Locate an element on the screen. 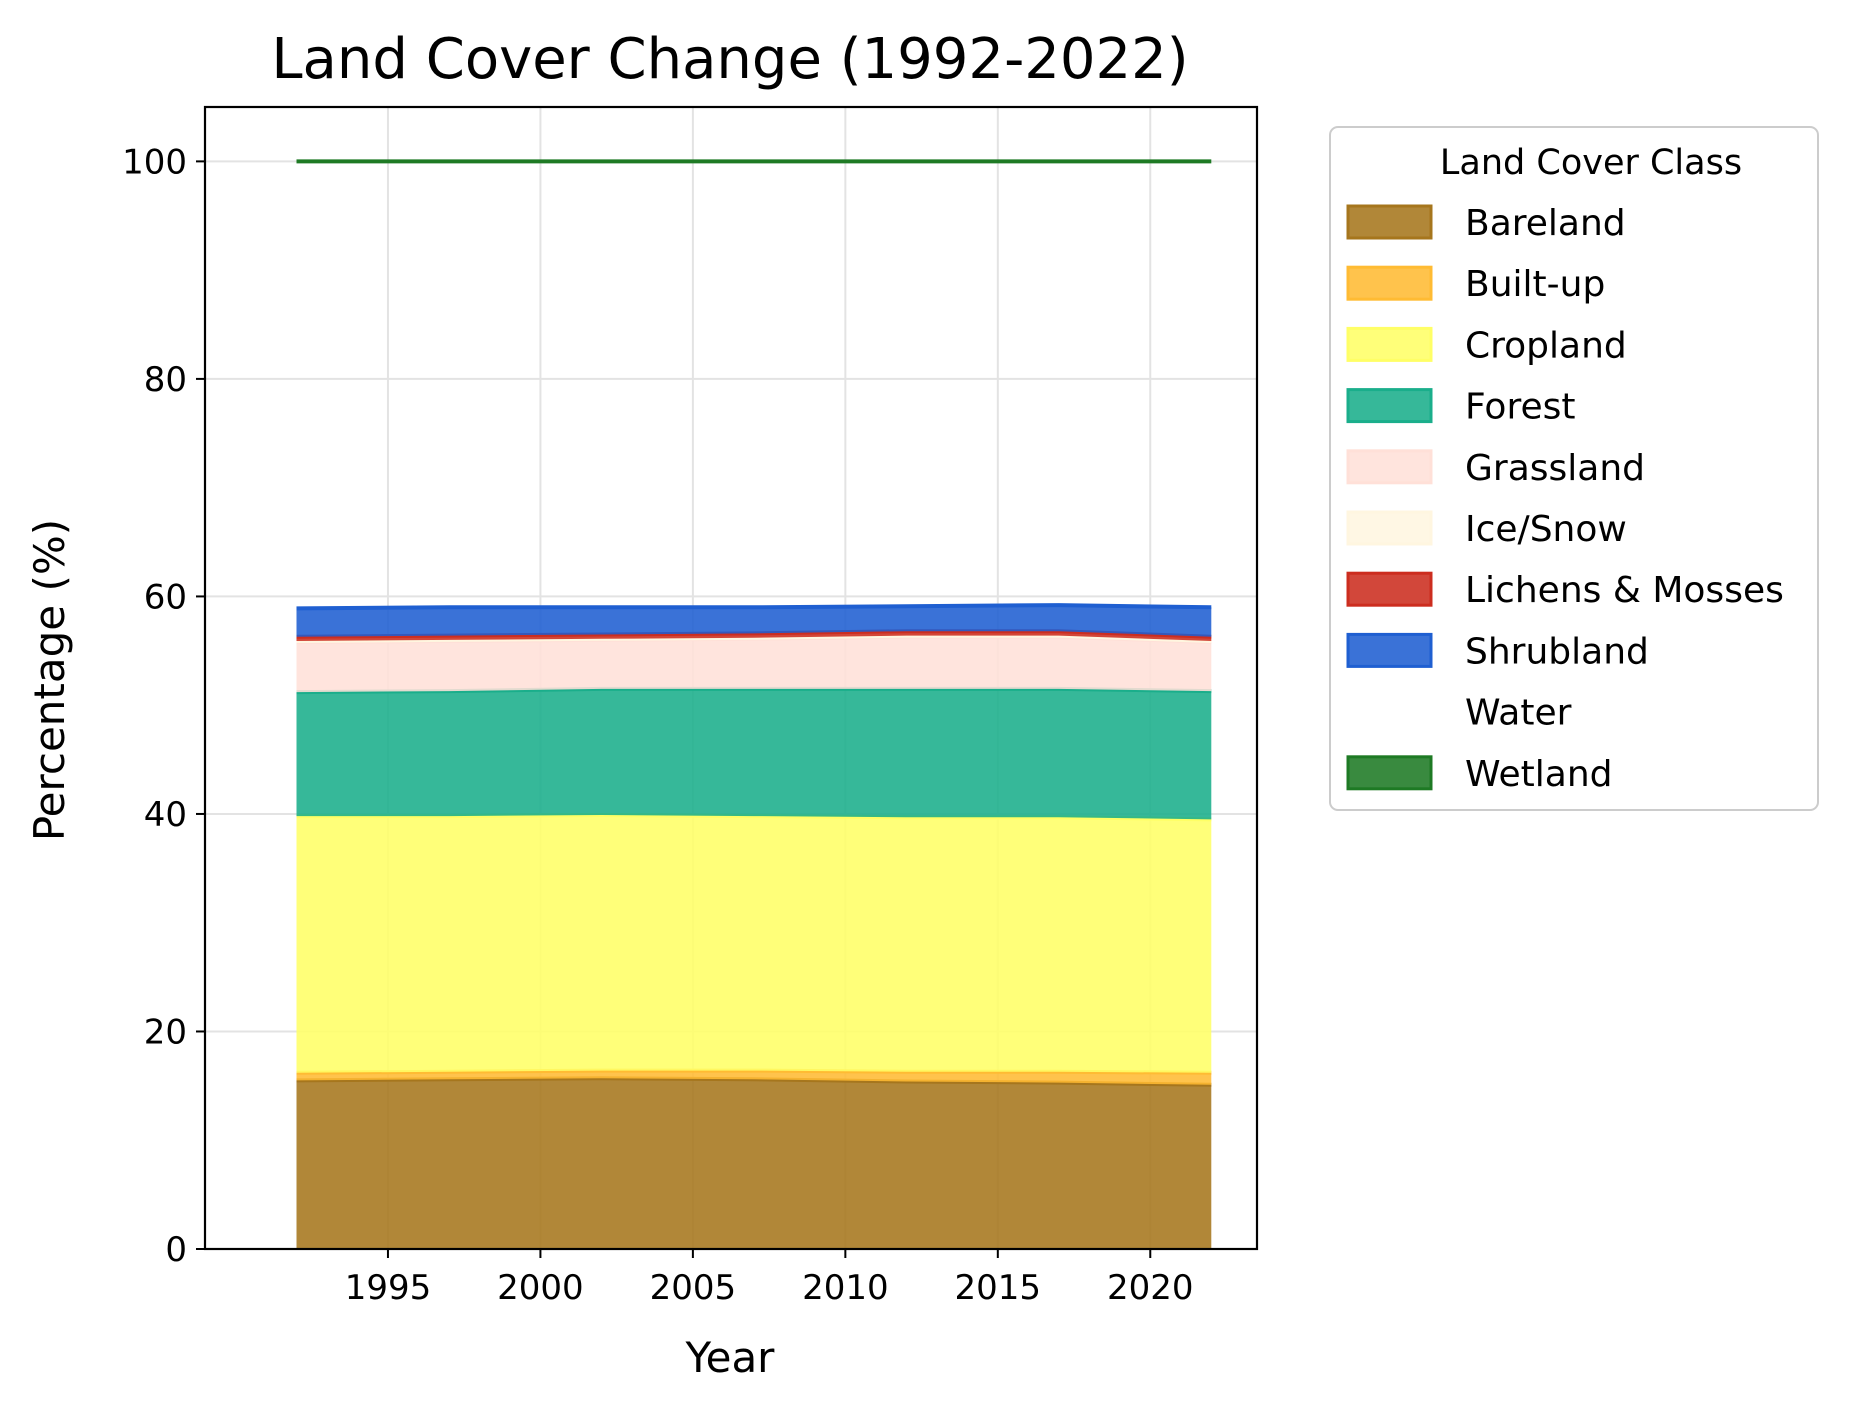 The width and height of the screenshot is (1872, 1407). area-shrubland is located at coordinates (754, 621).